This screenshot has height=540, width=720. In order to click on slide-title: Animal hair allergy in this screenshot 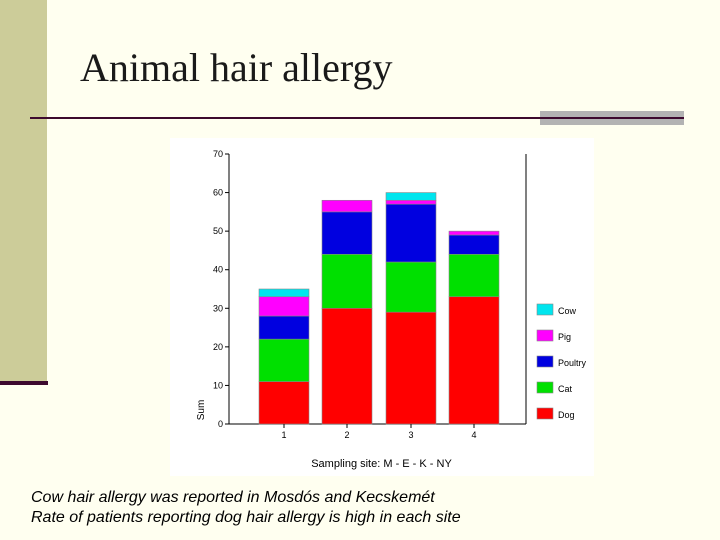, I will do `click(236, 67)`.